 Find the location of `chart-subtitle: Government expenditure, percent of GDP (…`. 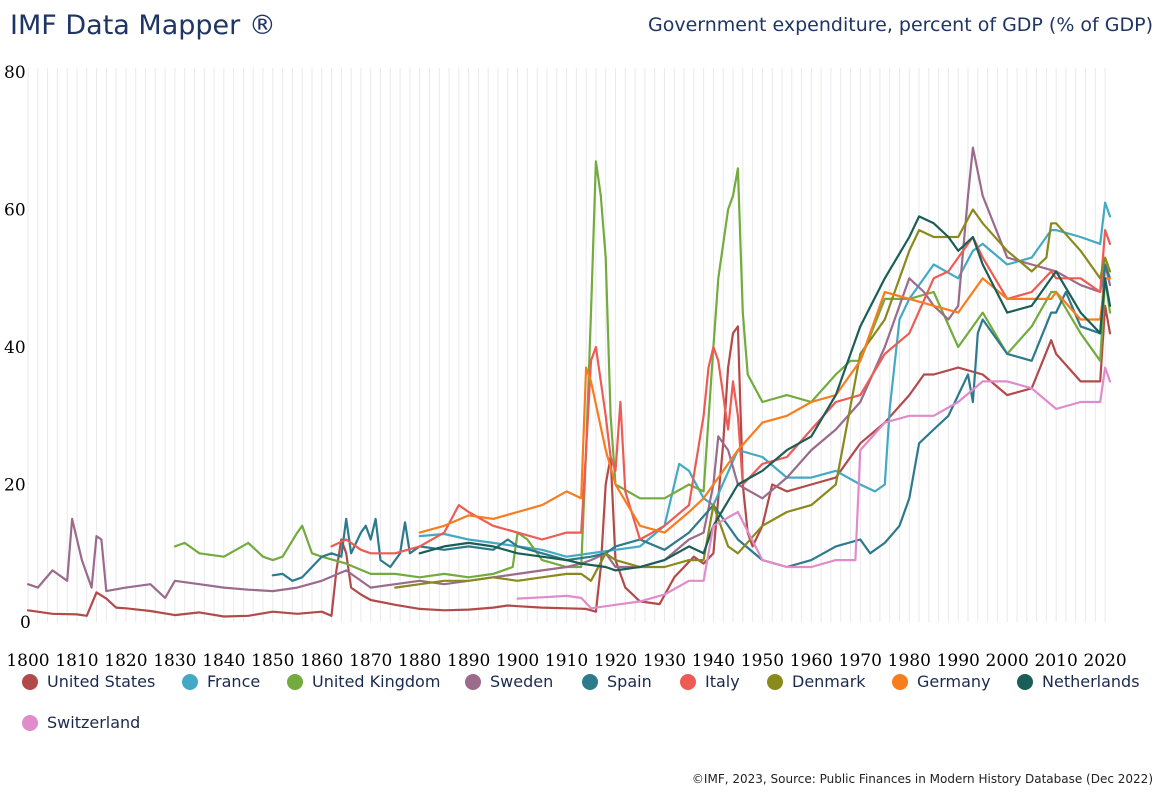

chart-subtitle: Government expenditure, percent of GDP (… is located at coordinates (900, 25).